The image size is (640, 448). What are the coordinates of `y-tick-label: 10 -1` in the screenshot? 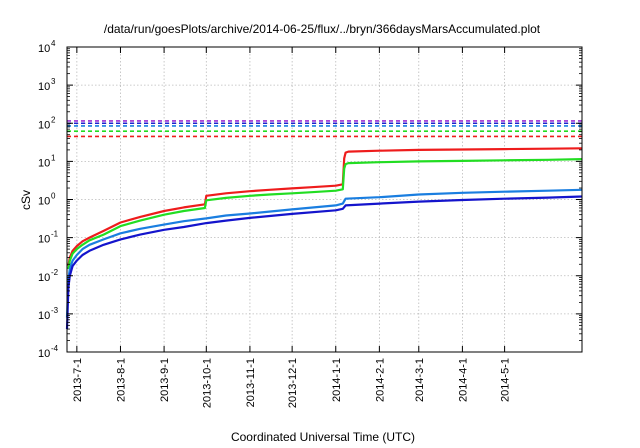 It's located at (48, 238).